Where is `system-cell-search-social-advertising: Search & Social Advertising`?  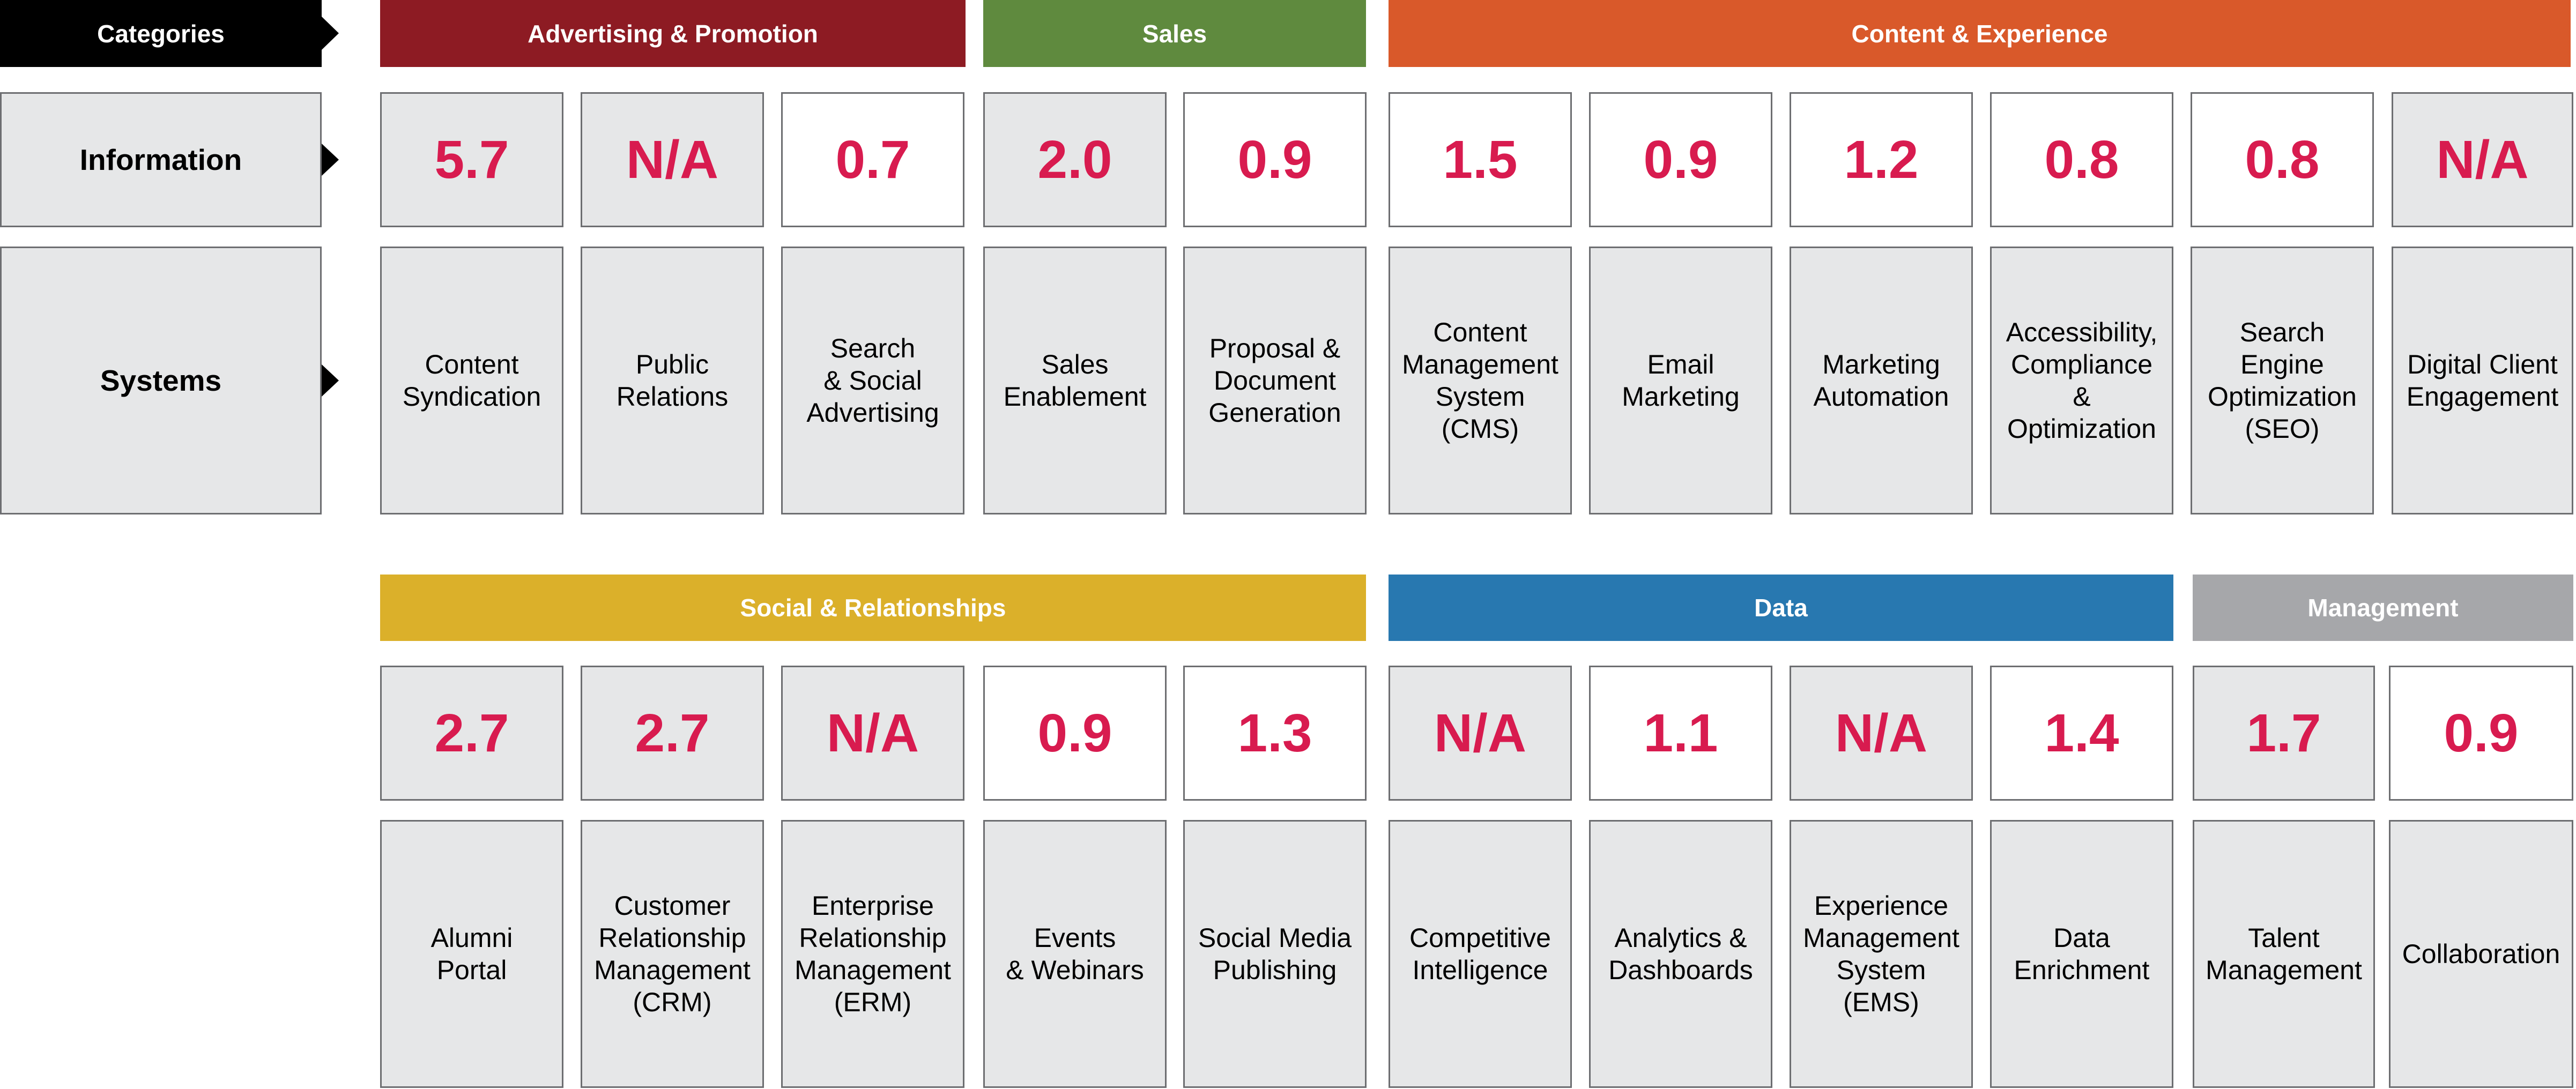
system-cell-search-social-advertising: Search & Social Advertising is located at coordinates (873, 381).